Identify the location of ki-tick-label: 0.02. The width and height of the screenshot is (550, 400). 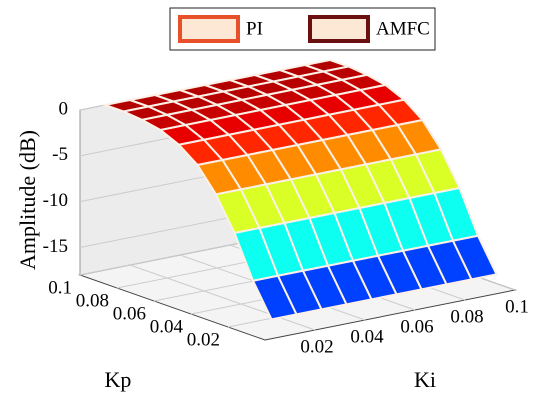
(316, 346).